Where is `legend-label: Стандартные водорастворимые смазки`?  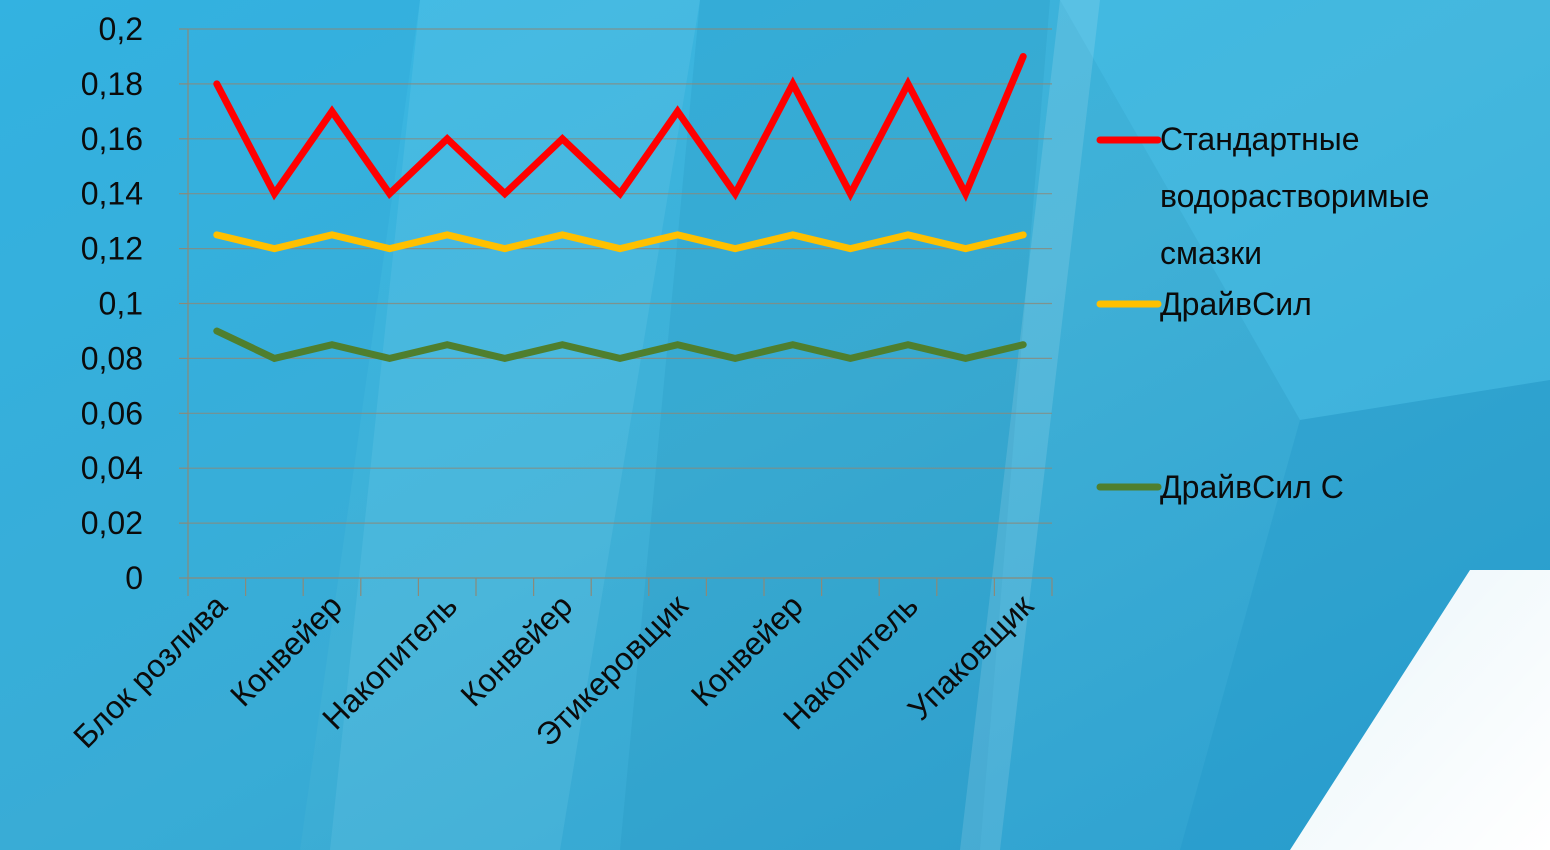 legend-label: Стандартные водорастворимые смазки is located at coordinates (1294, 196).